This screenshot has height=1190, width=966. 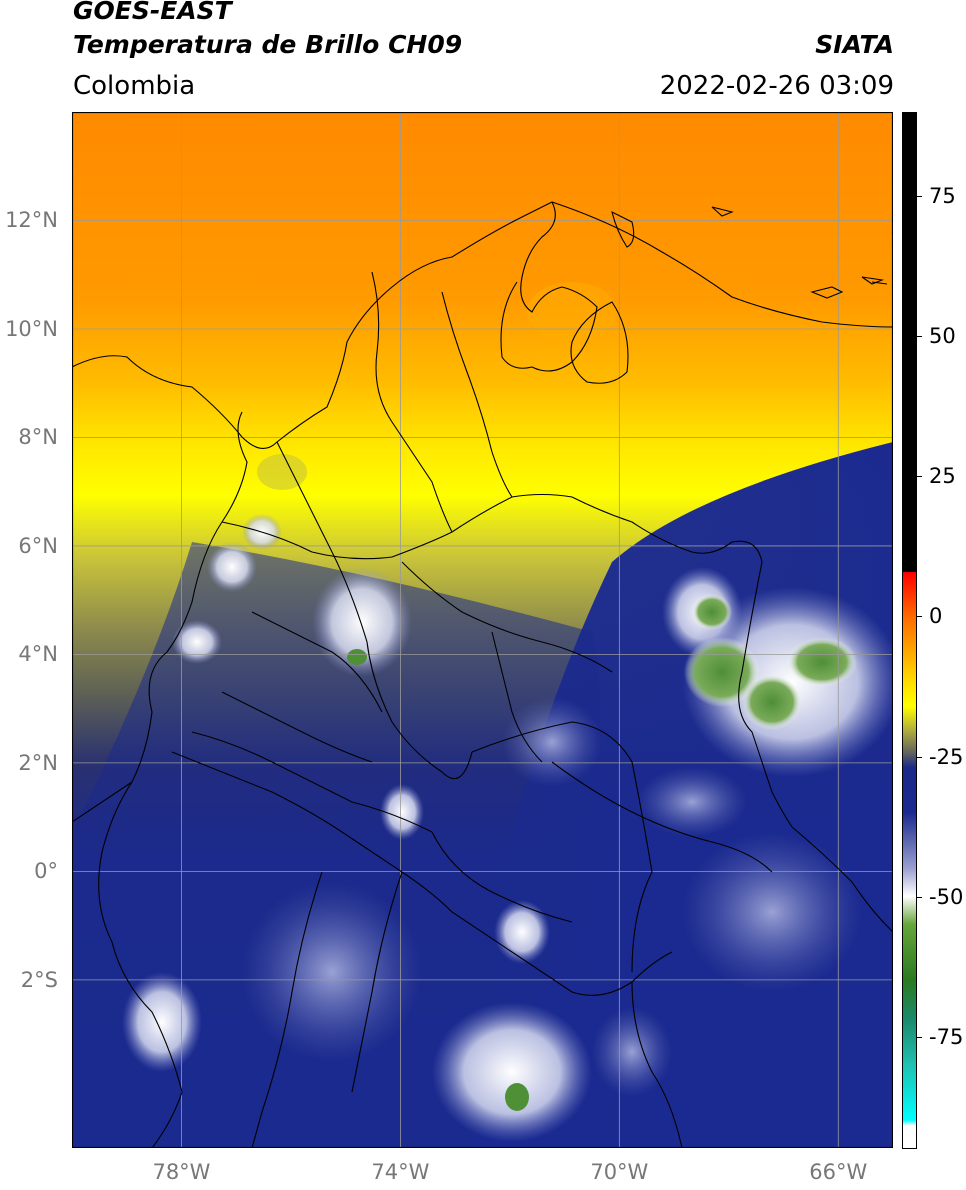 What do you see at coordinates (140, 964) in the screenshot?
I see `ecuador-coast` at bounding box center [140, 964].